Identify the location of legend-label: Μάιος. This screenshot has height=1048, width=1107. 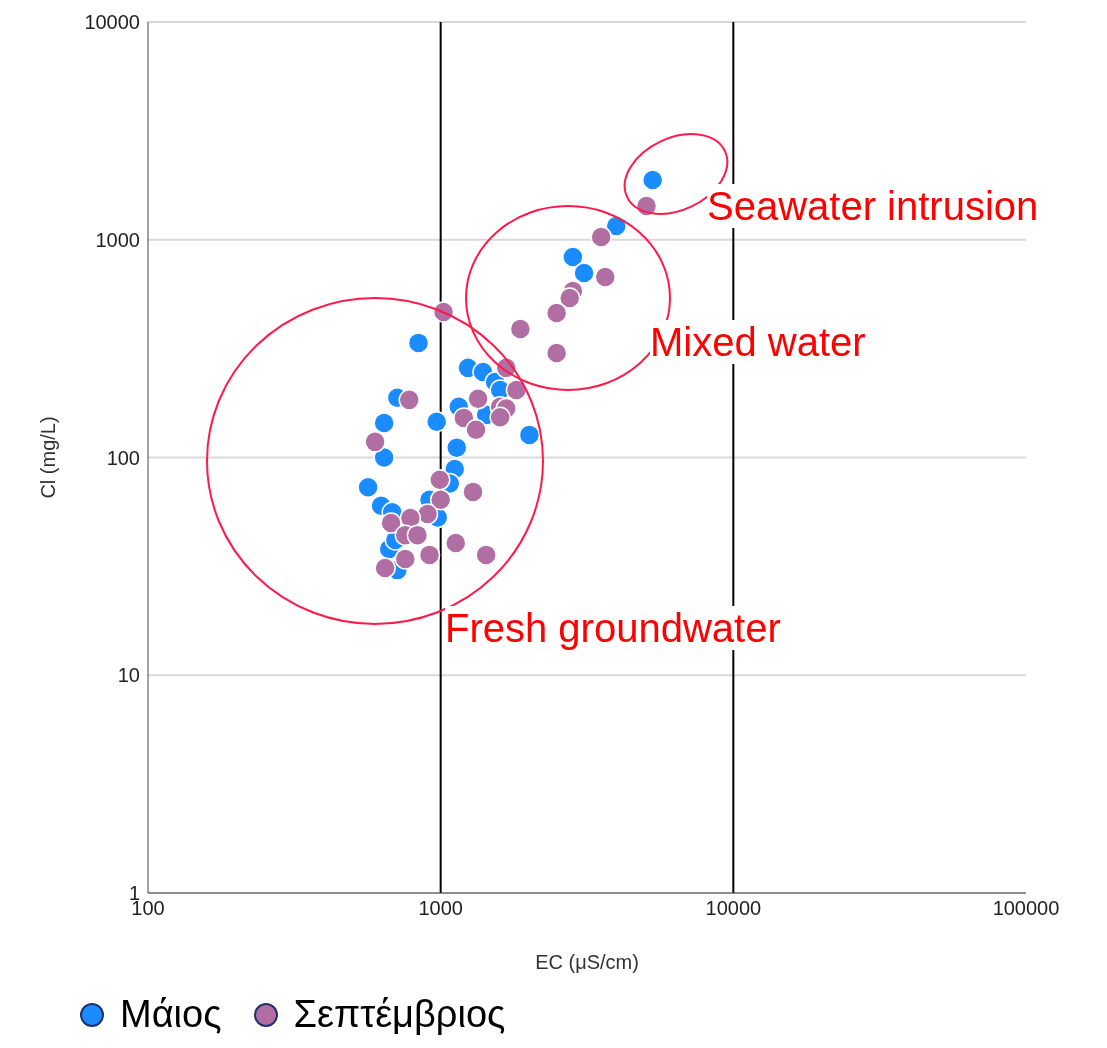
(171, 1014).